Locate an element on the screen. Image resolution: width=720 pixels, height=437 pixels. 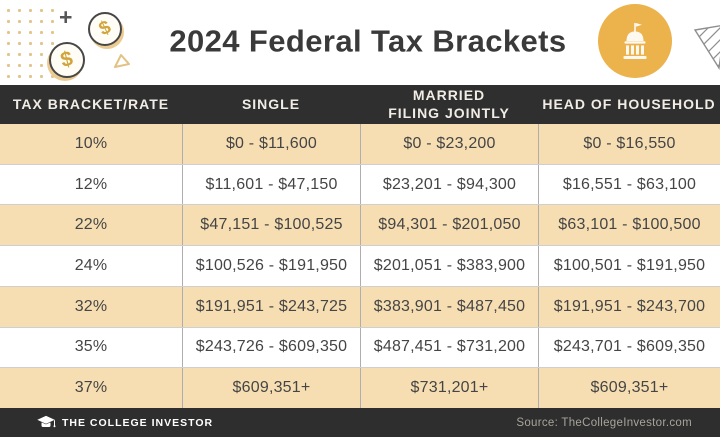
rate-cell: 32% is located at coordinates (91, 306).